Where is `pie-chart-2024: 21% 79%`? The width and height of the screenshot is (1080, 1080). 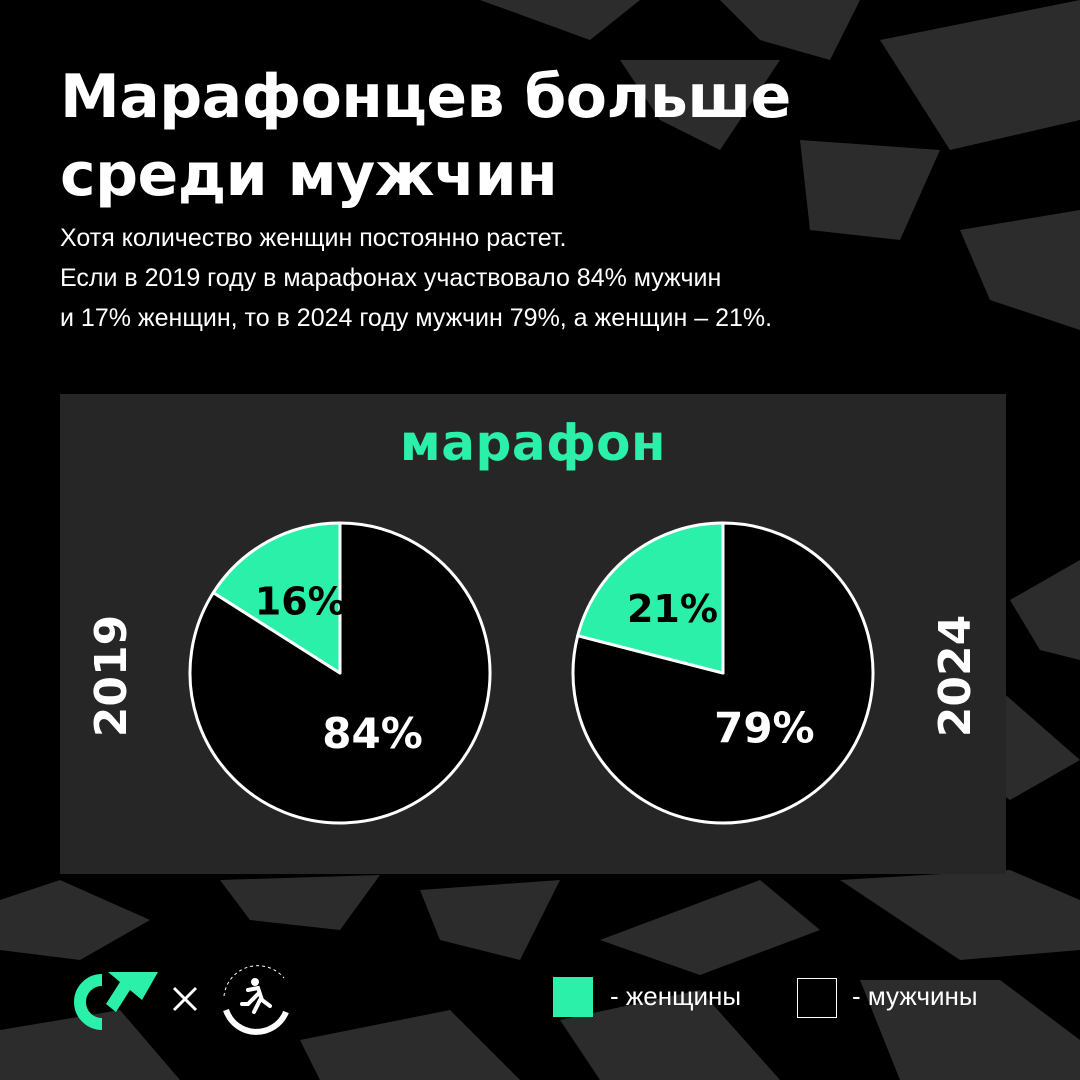
pie-chart-2024: 21% 79% is located at coordinates (723, 673).